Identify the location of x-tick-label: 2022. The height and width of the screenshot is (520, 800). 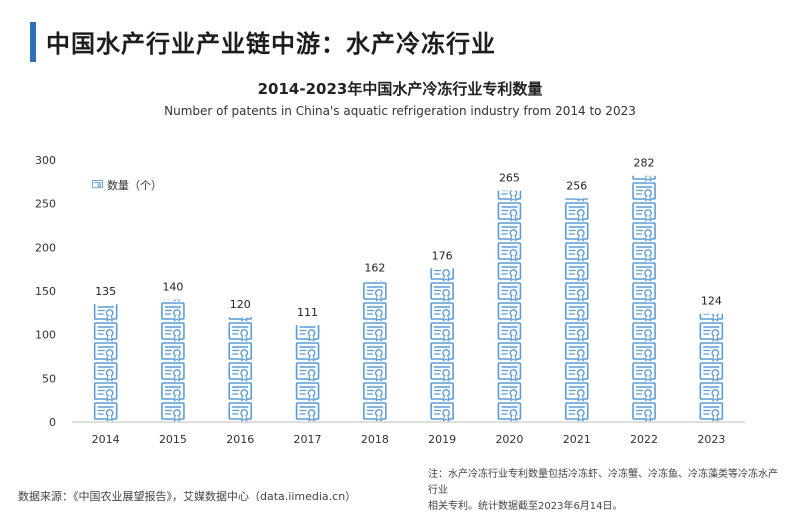
(644, 439).